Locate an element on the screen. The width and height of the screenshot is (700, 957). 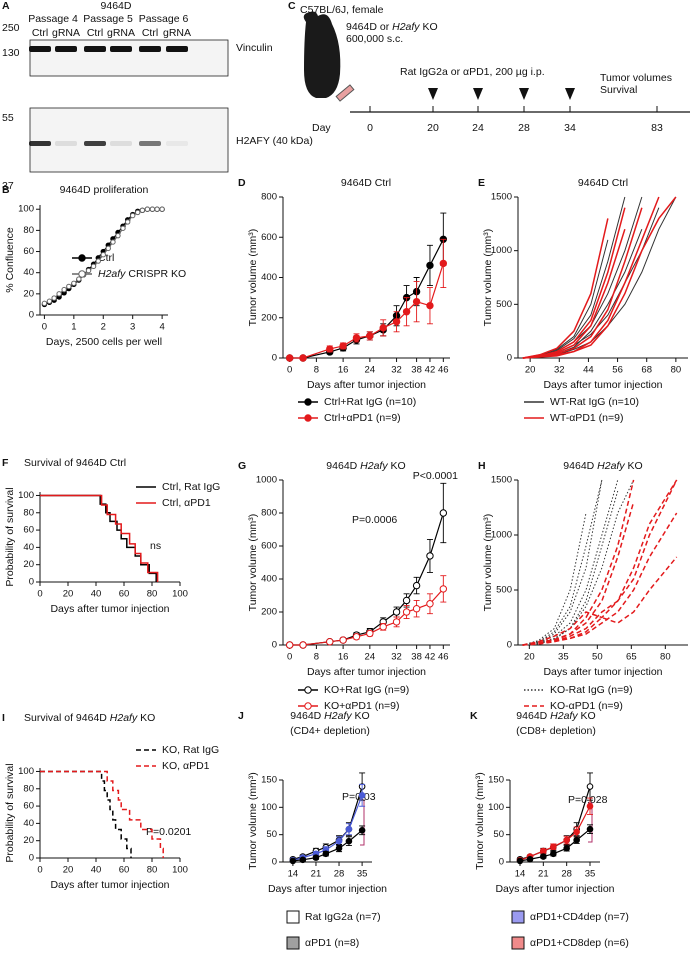
day-value: 20 is located at coordinates (433, 128).